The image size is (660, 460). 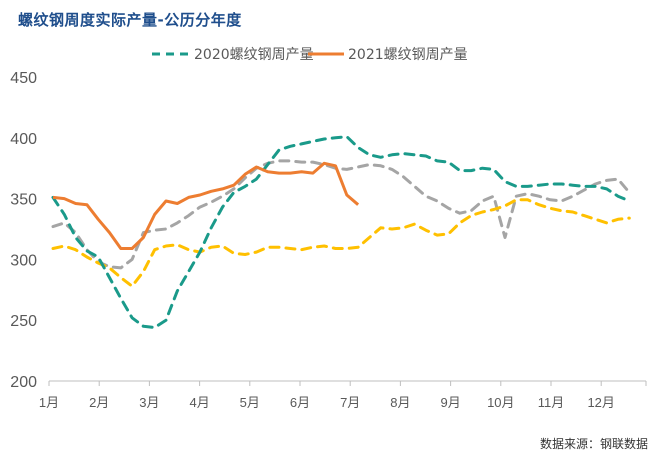 I want to click on chart-title: 螺纹钢周度实际产量-公历分年度, so click(x=130, y=20).